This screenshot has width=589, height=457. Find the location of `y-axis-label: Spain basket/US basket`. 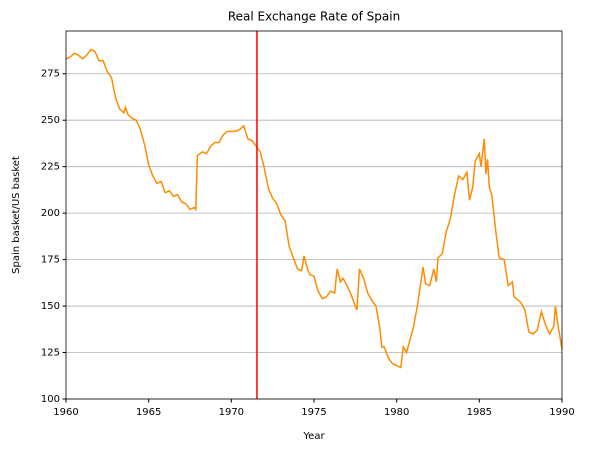

y-axis-label: Spain basket/US basket is located at coordinates (16, 215).